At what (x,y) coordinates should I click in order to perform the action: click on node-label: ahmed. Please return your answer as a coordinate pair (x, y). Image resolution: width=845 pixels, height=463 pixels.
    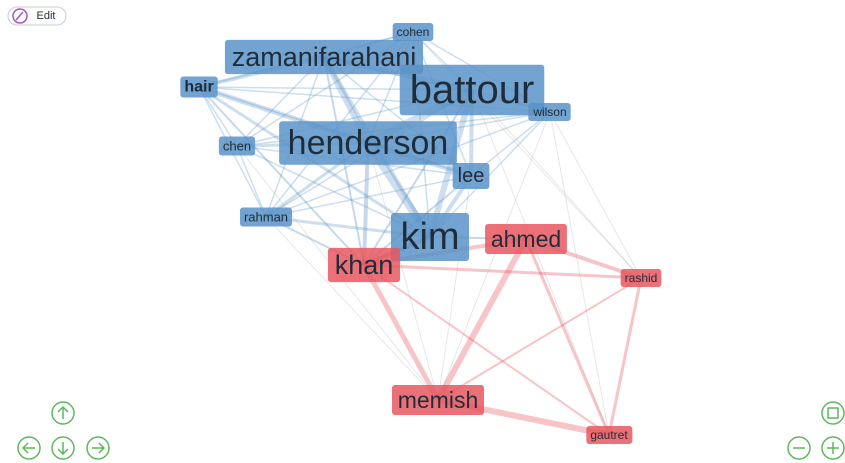
    Looking at the image, I should click on (526, 239).